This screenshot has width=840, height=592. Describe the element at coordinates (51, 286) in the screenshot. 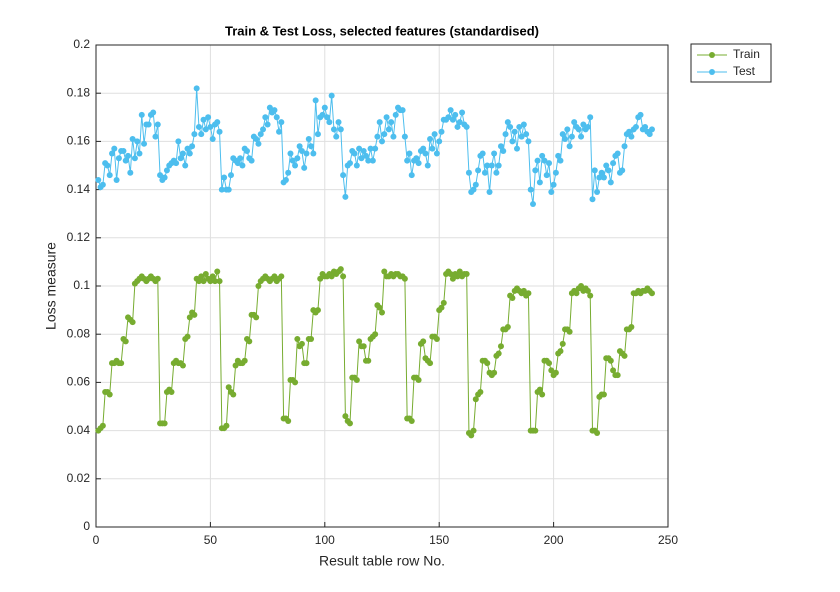

I see `y-axis-label: Loss measure` at that location.